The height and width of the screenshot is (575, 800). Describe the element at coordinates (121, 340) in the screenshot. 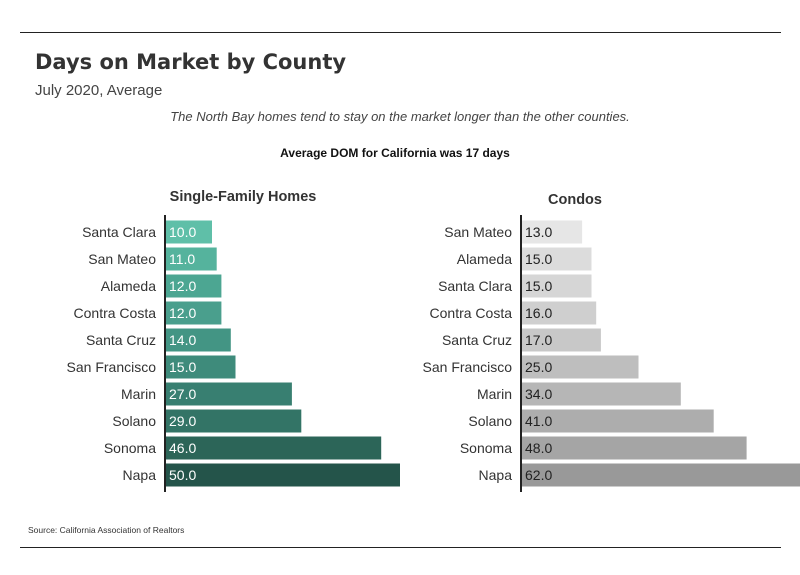

I see `sfh-category-label: Santa Cruz` at that location.